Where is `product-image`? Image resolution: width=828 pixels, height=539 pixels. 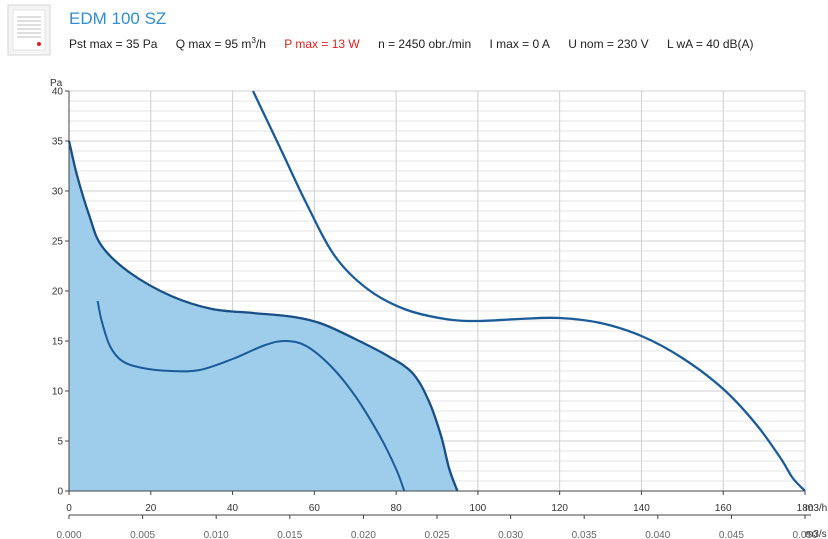
product-image is located at coordinates (29, 30).